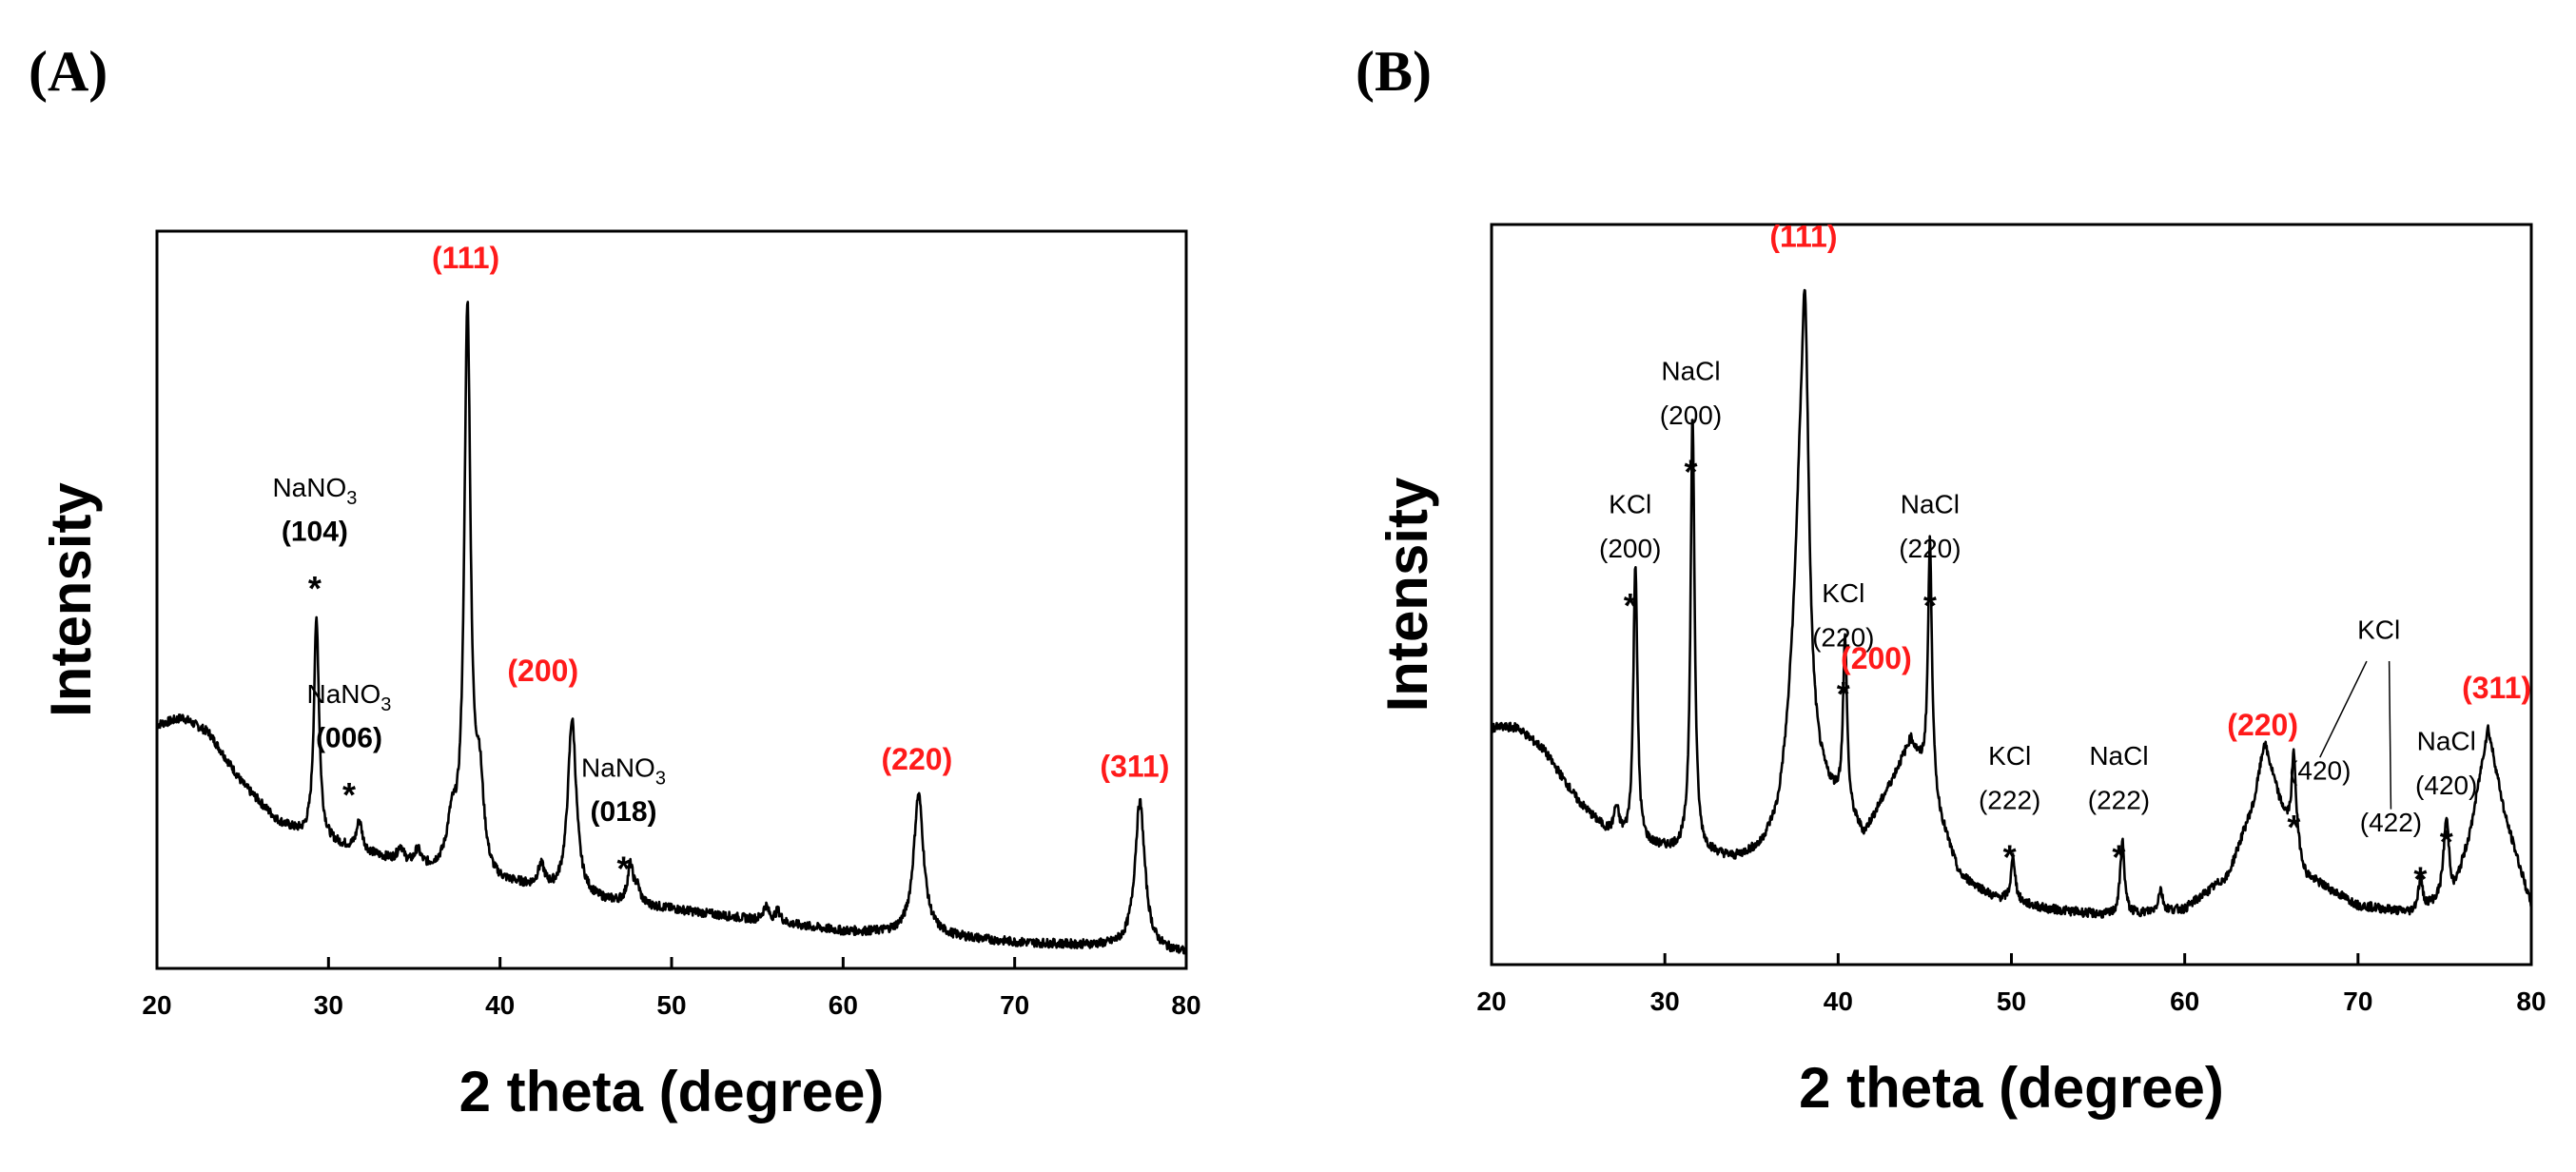 This screenshot has height=1172, width=2576. Describe the element at coordinates (2379, 630) in the screenshot. I see `phase-label: KCl` at that location.